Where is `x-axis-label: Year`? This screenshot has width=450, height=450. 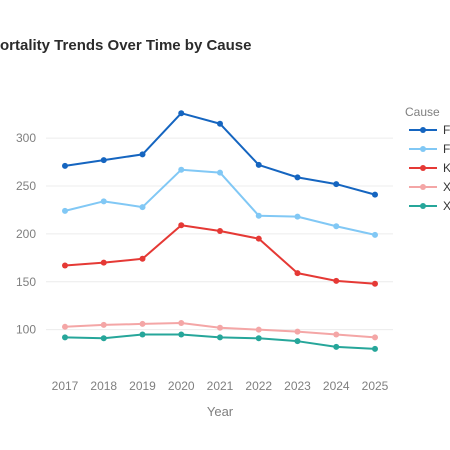 x-axis-label: Year is located at coordinates (220, 411).